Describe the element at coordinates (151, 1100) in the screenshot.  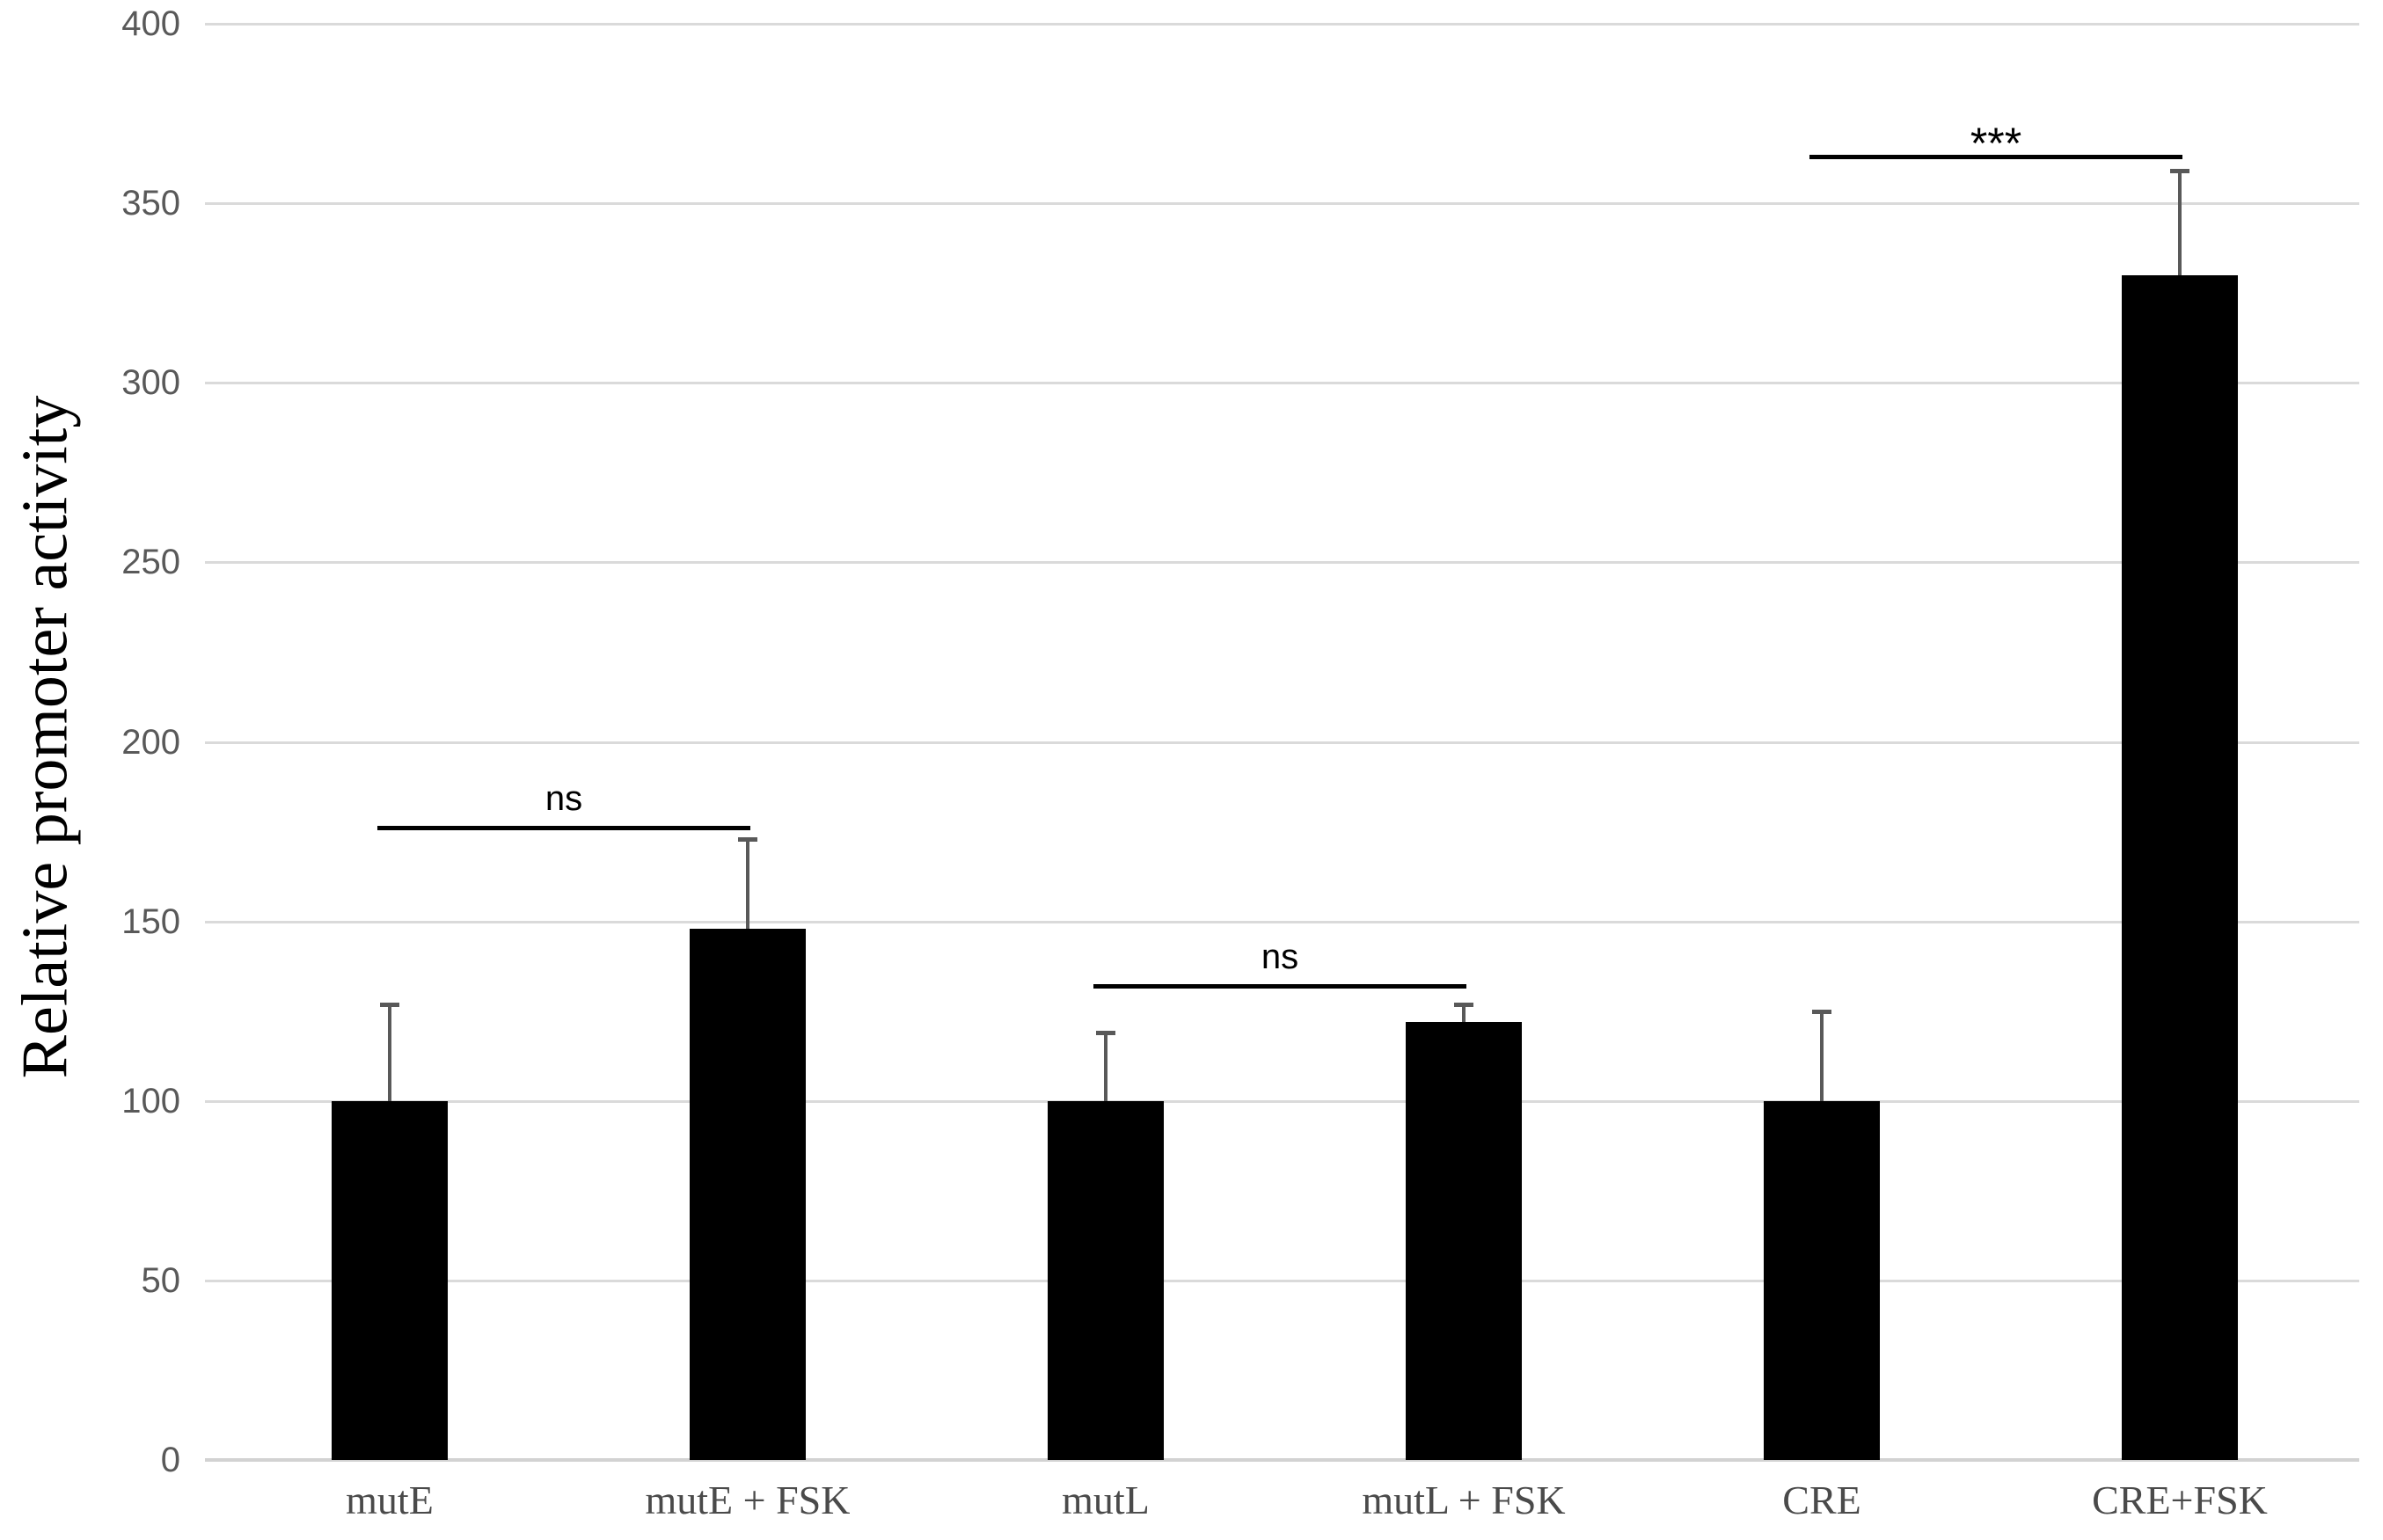
I see `y-tick-label: 100` at that location.